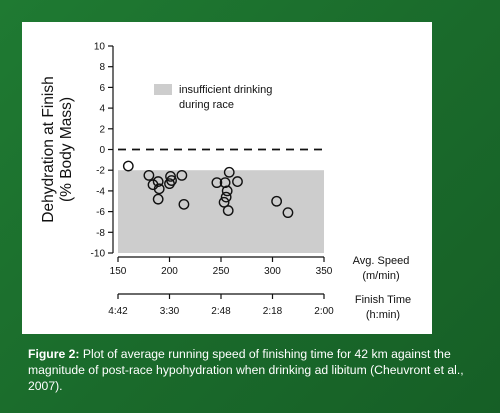  What do you see at coordinates (98, 254) in the screenshot?
I see `y-tick-label: -10` at bounding box center [98, 254].